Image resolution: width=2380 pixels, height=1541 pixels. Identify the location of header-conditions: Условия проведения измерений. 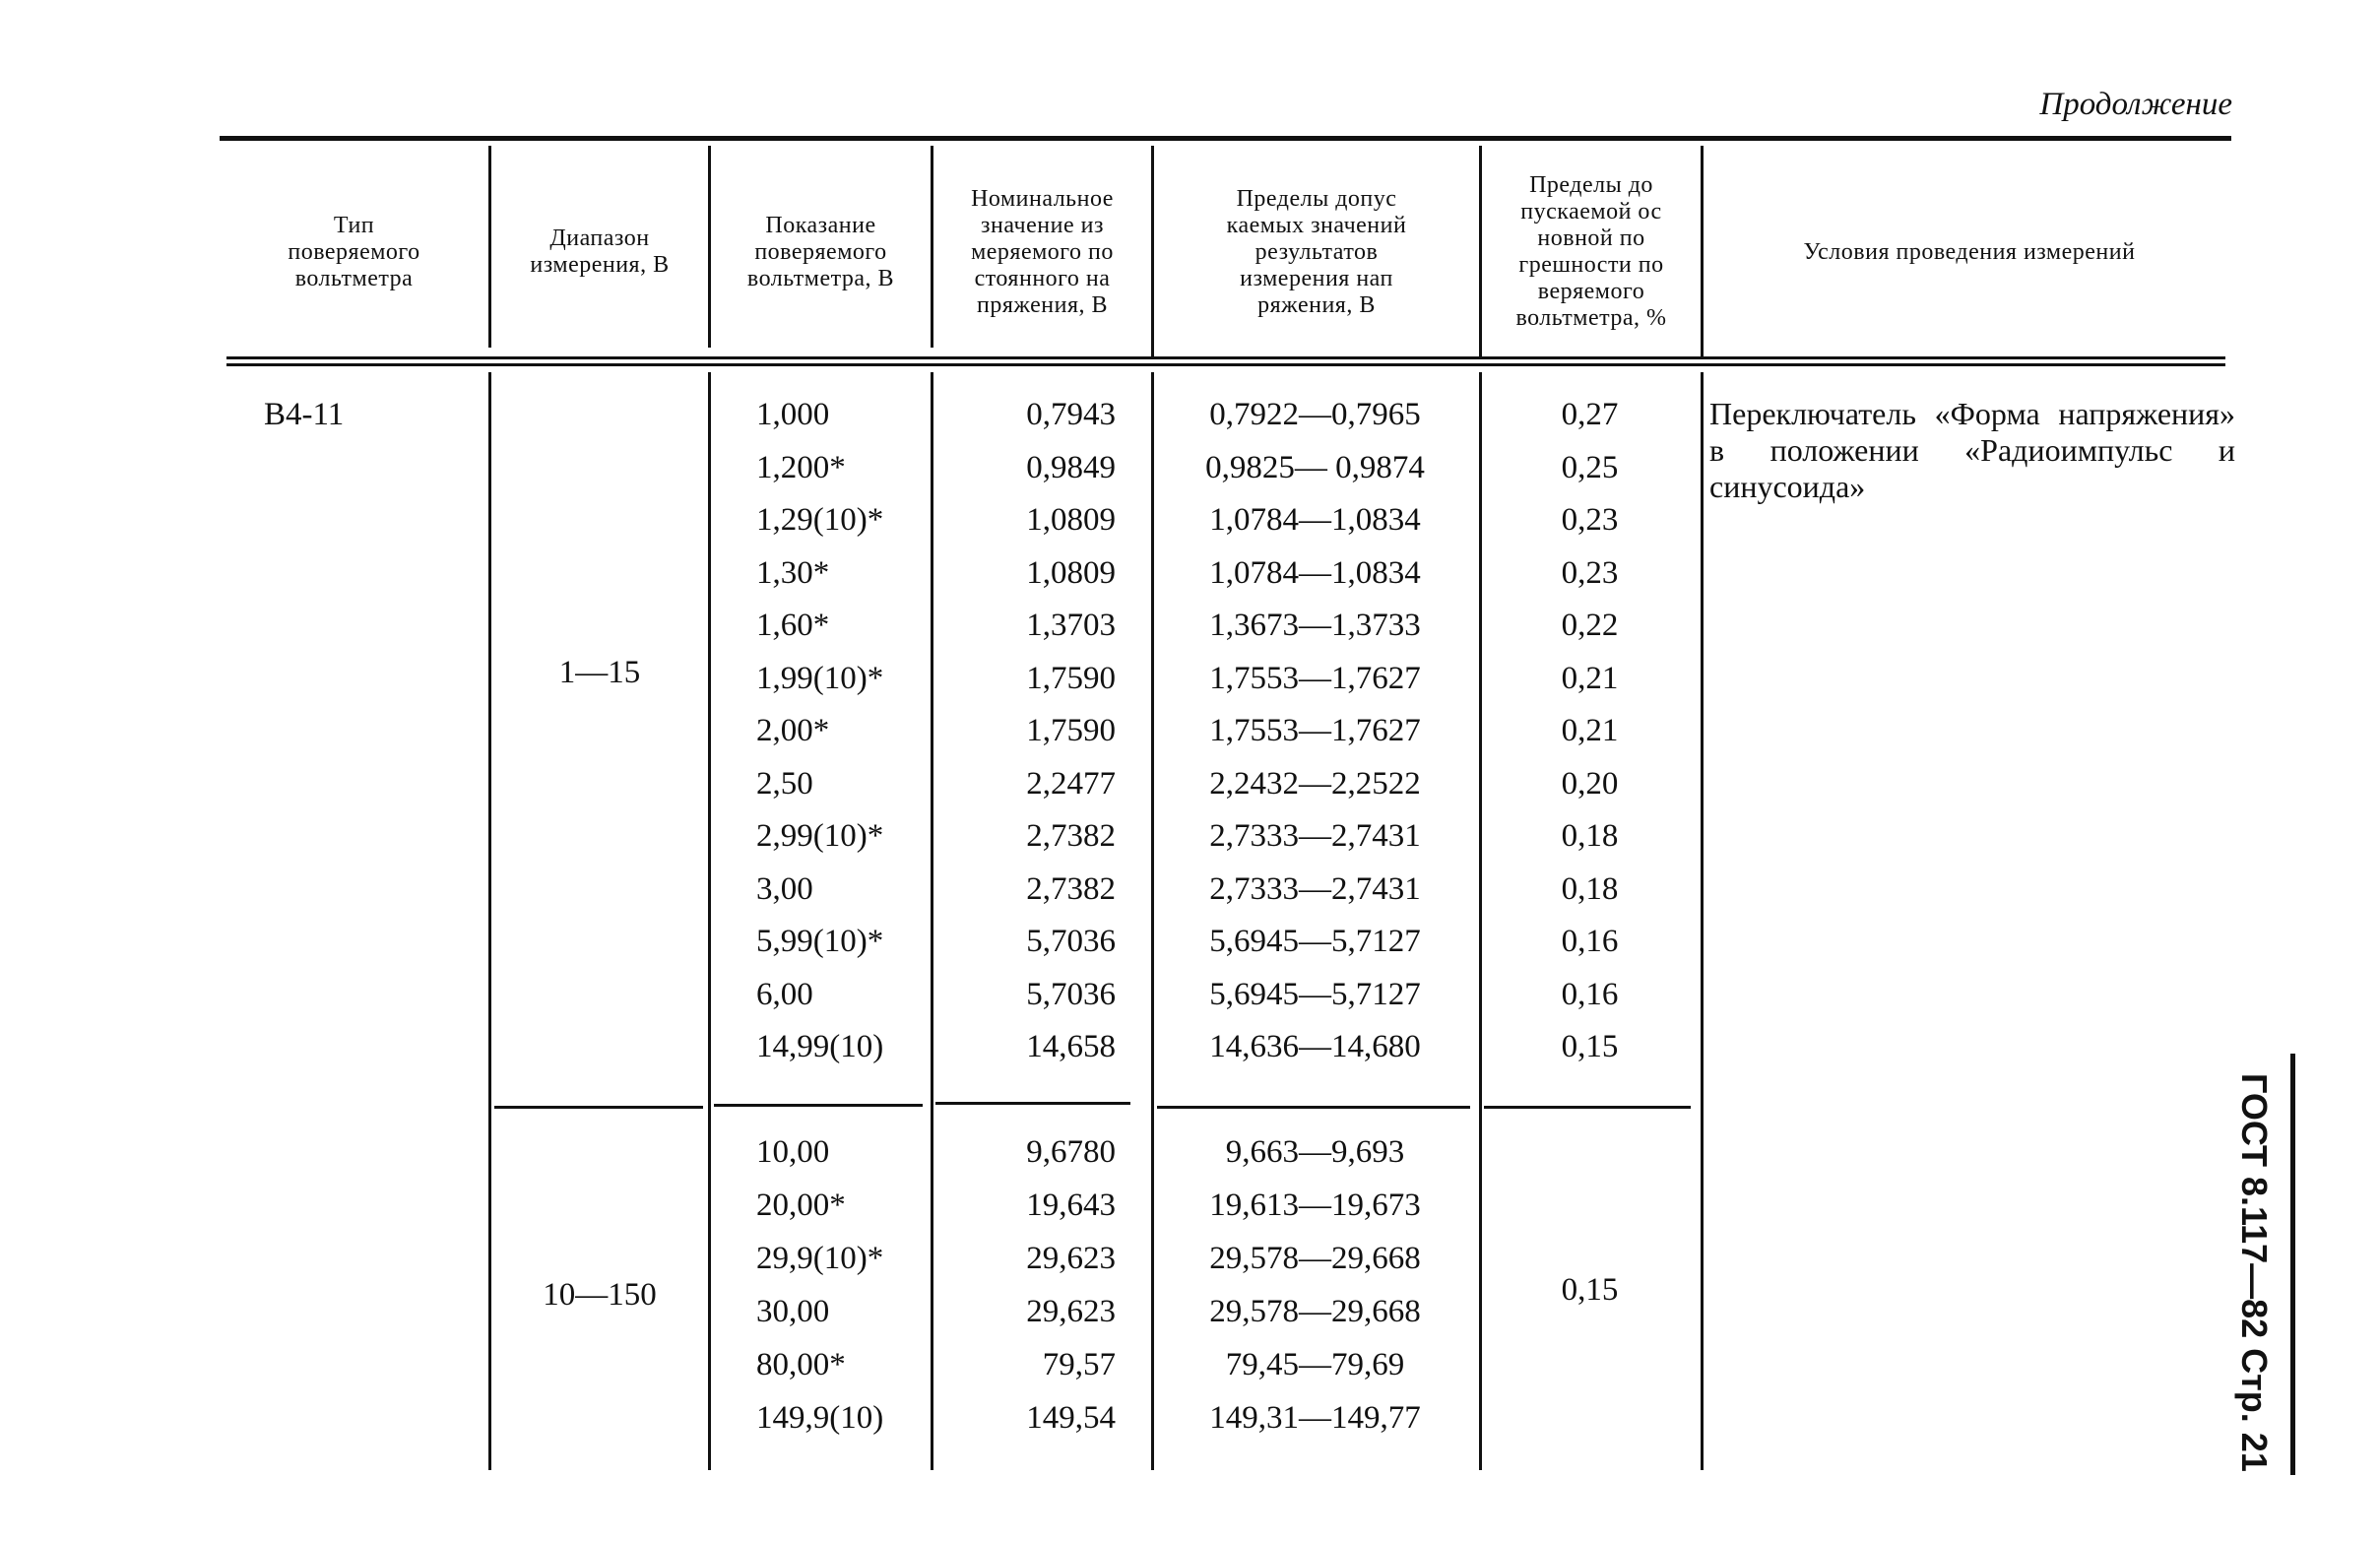
(1969, 251).